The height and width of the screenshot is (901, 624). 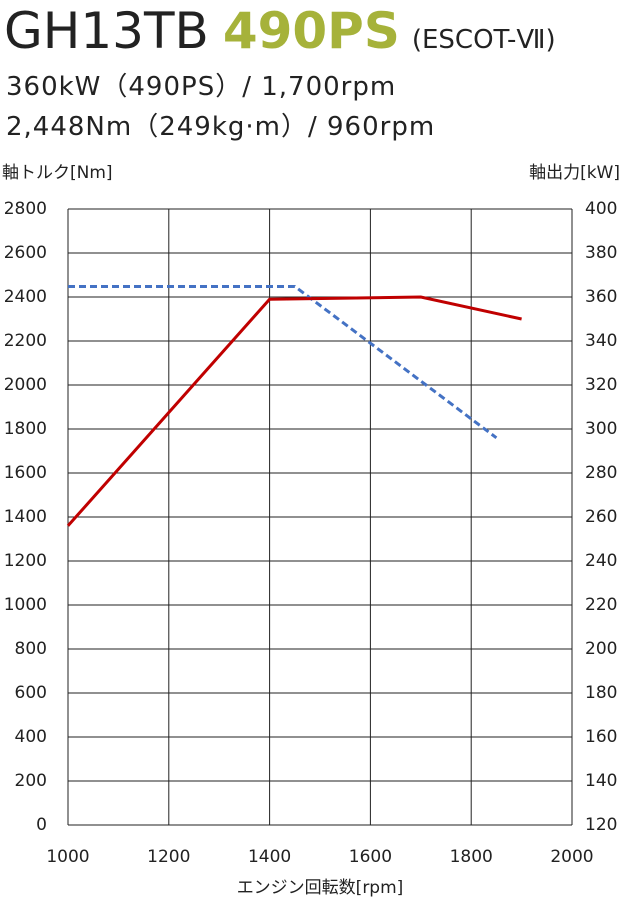 What do you see at coordinates (601, 341) in the screenshot?
I see `y2-tick-label: 340` at bounding box center [601, 341].